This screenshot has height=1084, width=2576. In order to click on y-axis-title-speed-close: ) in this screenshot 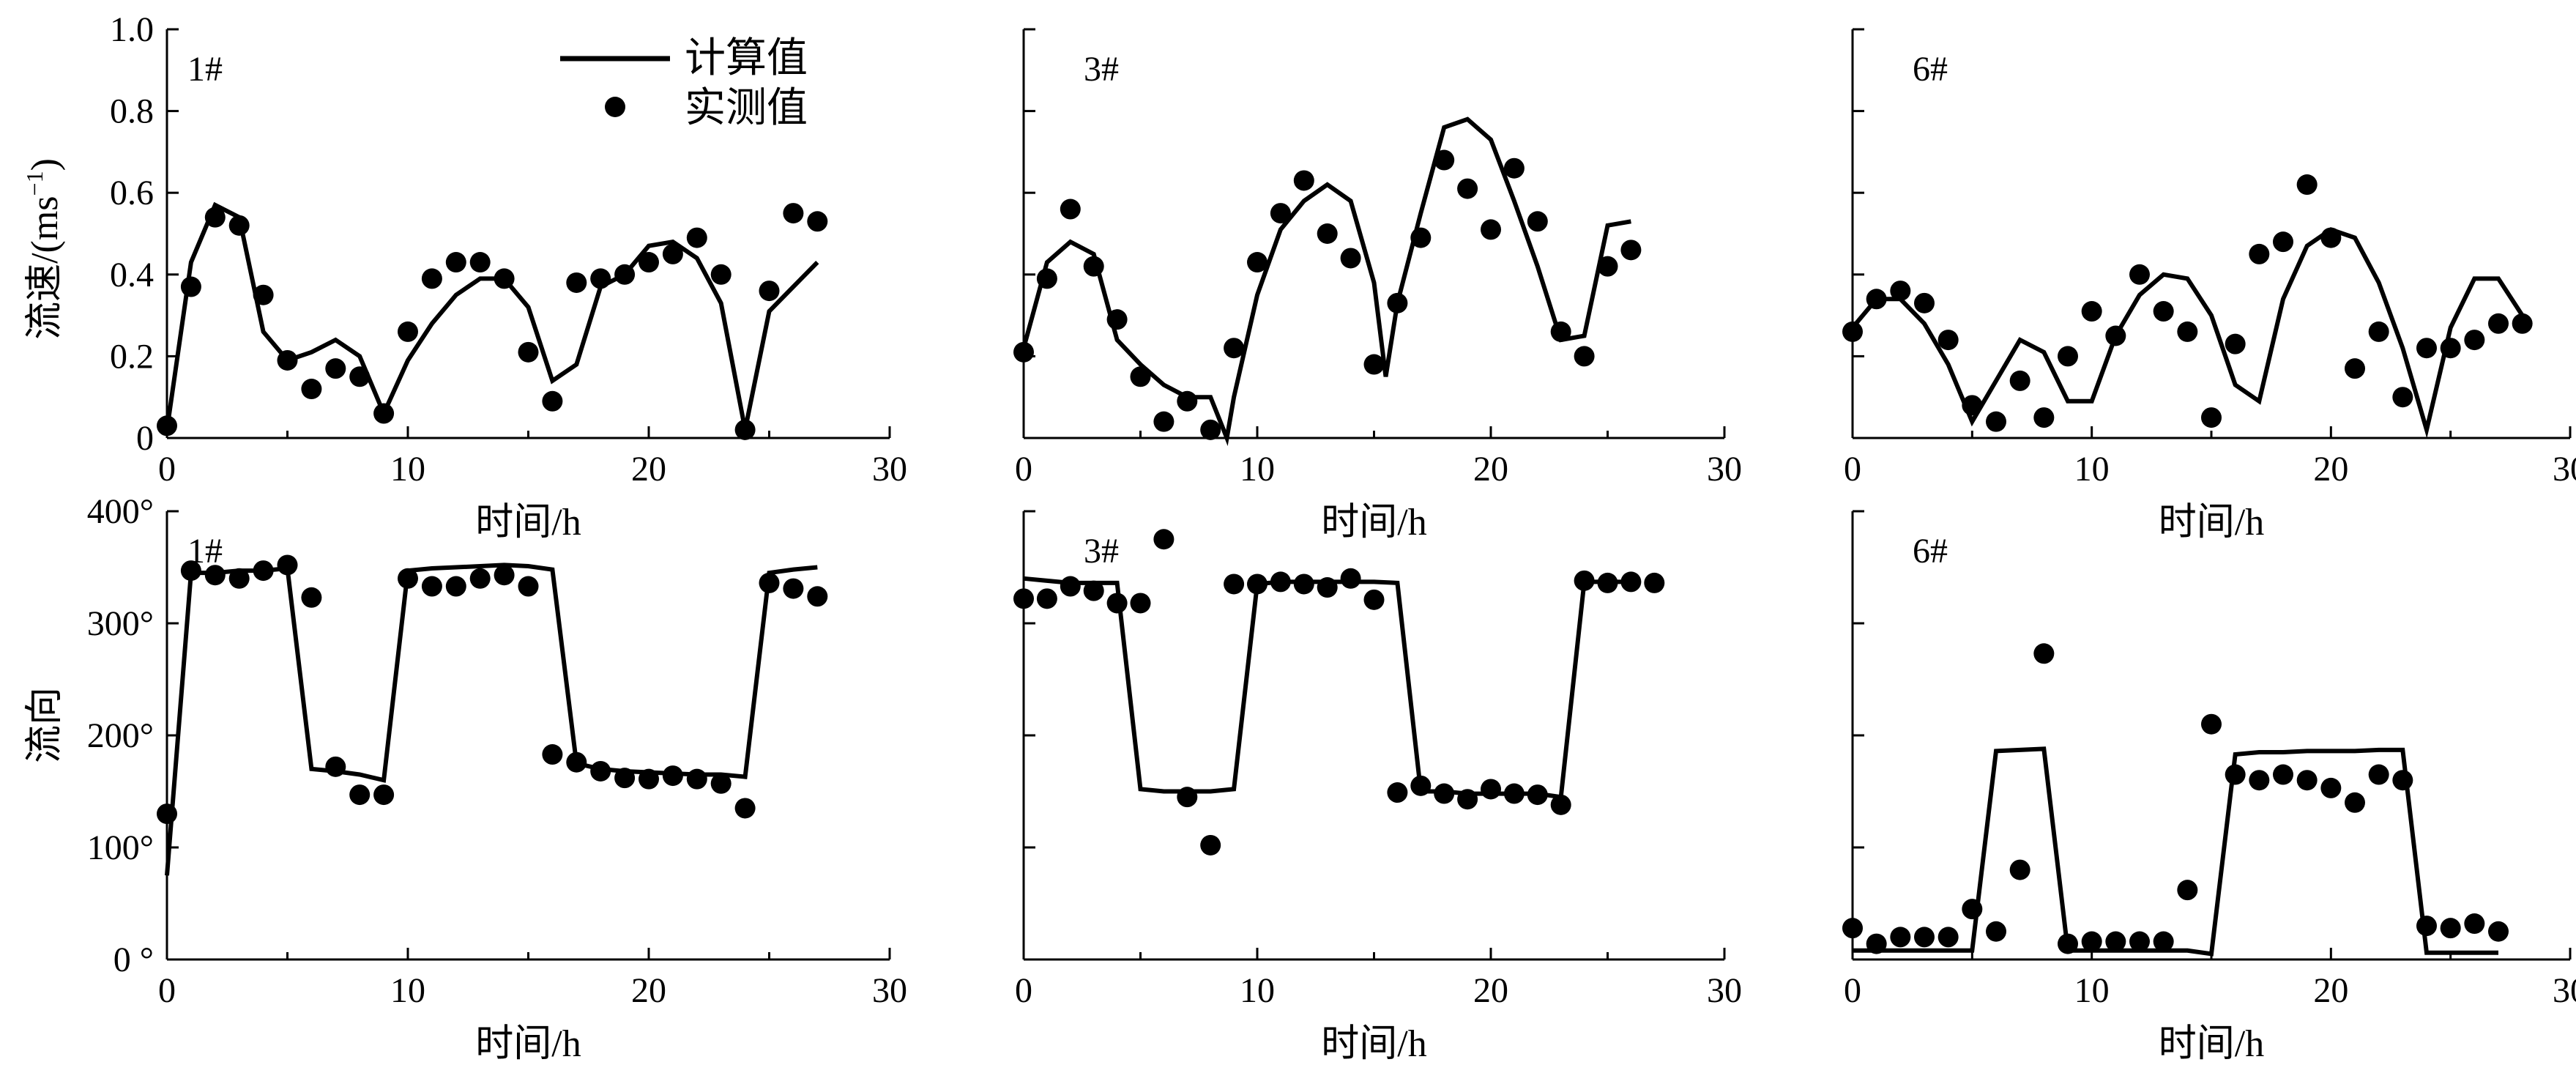, I will do `click(45, 164)`.